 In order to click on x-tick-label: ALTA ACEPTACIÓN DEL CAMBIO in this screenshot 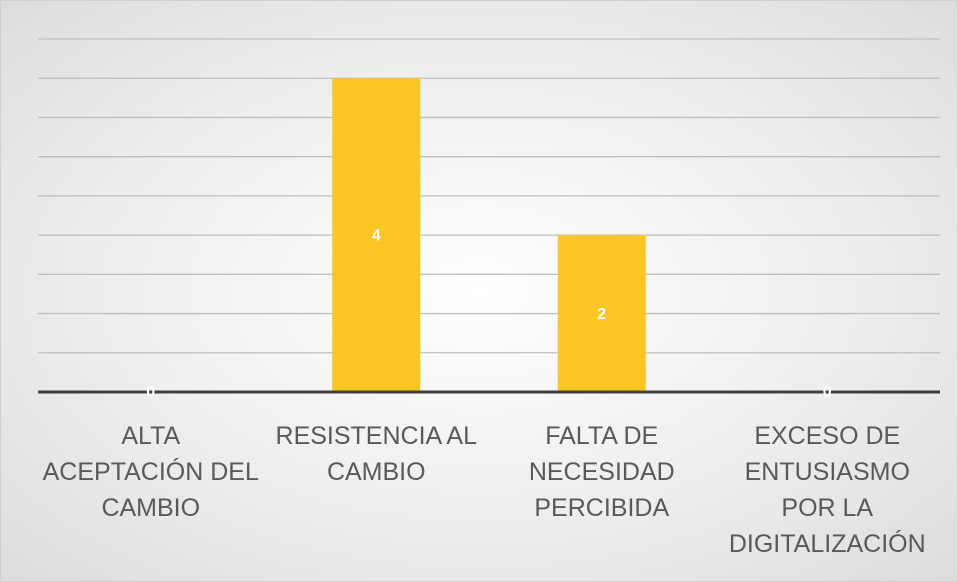, I will do `click(150, 472)`.